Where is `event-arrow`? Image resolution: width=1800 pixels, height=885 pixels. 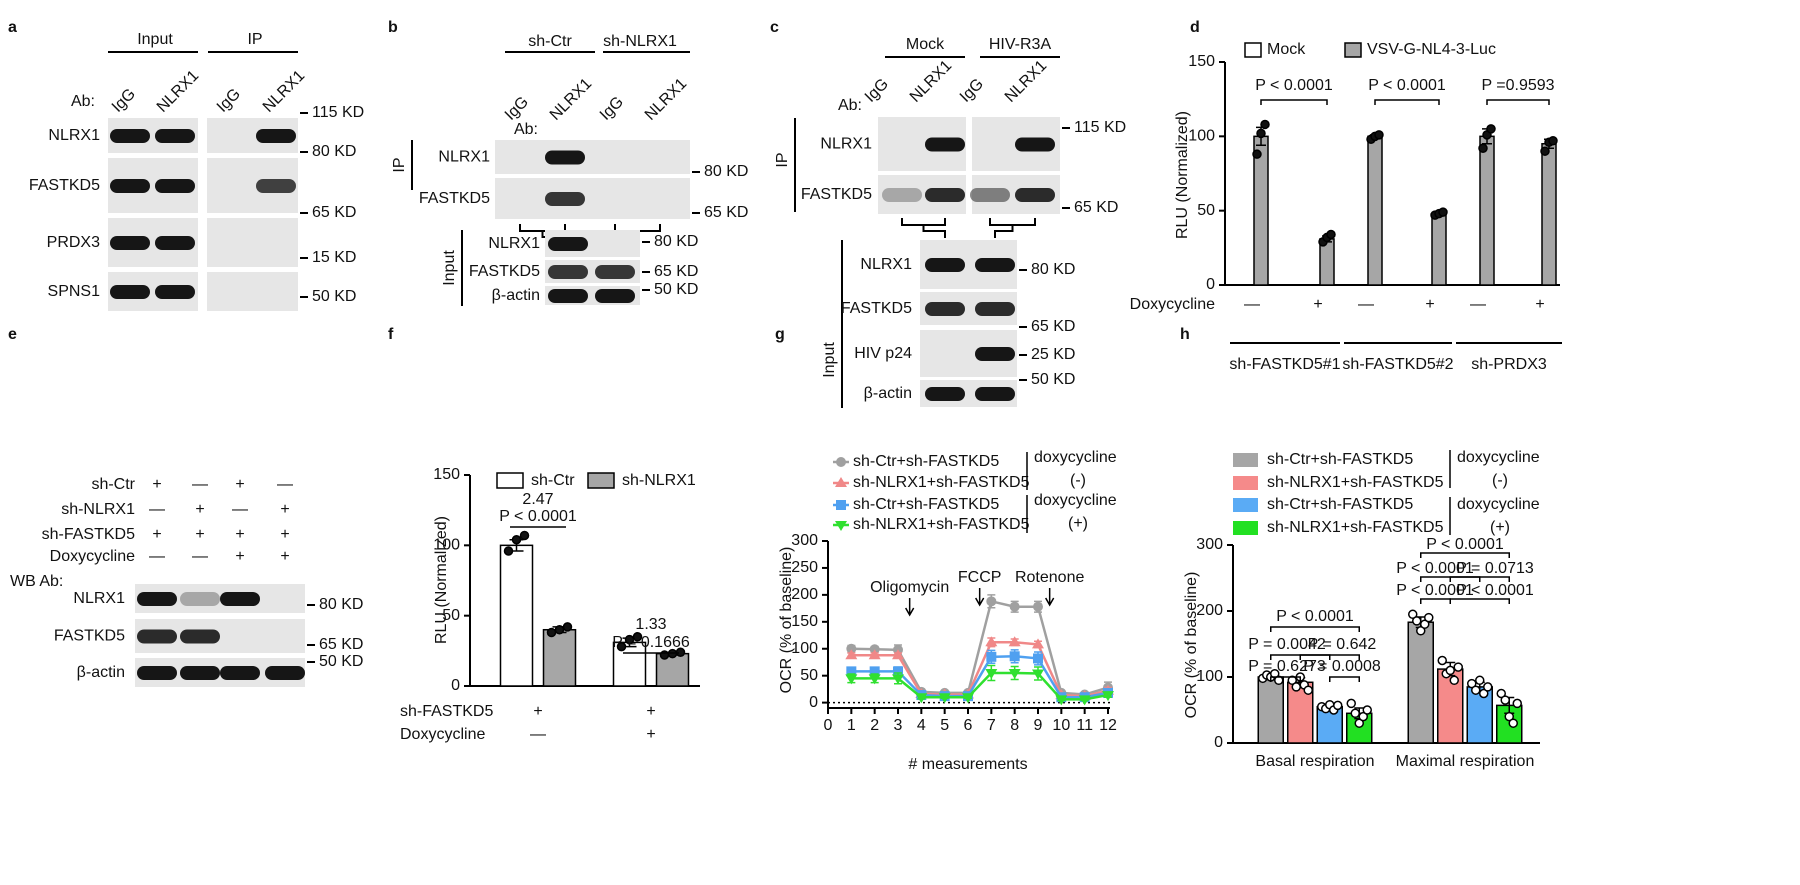 event-arrow is located at coordinates (910, 607).